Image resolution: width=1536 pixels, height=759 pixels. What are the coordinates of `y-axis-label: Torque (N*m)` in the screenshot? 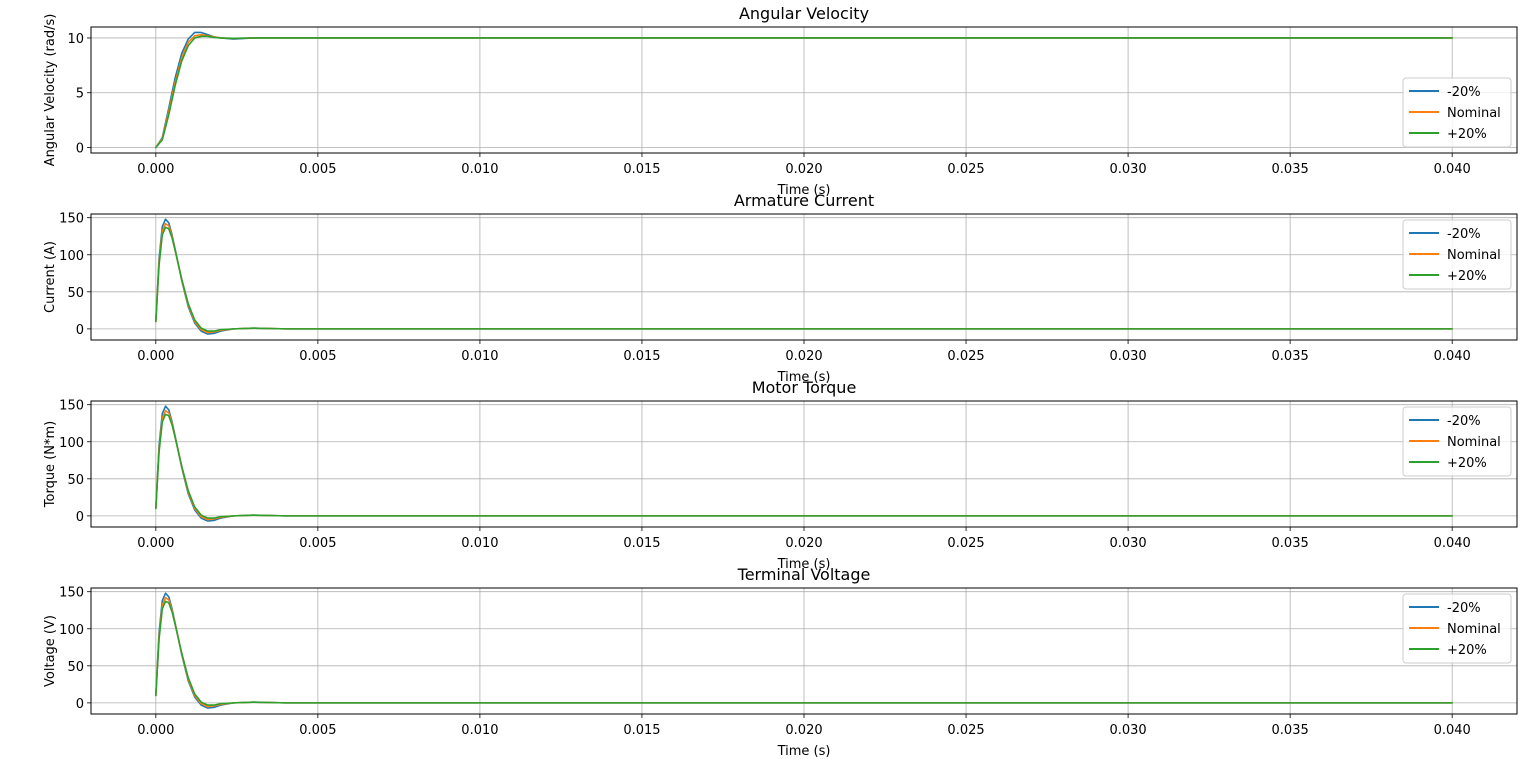 It's located at (50, 464).